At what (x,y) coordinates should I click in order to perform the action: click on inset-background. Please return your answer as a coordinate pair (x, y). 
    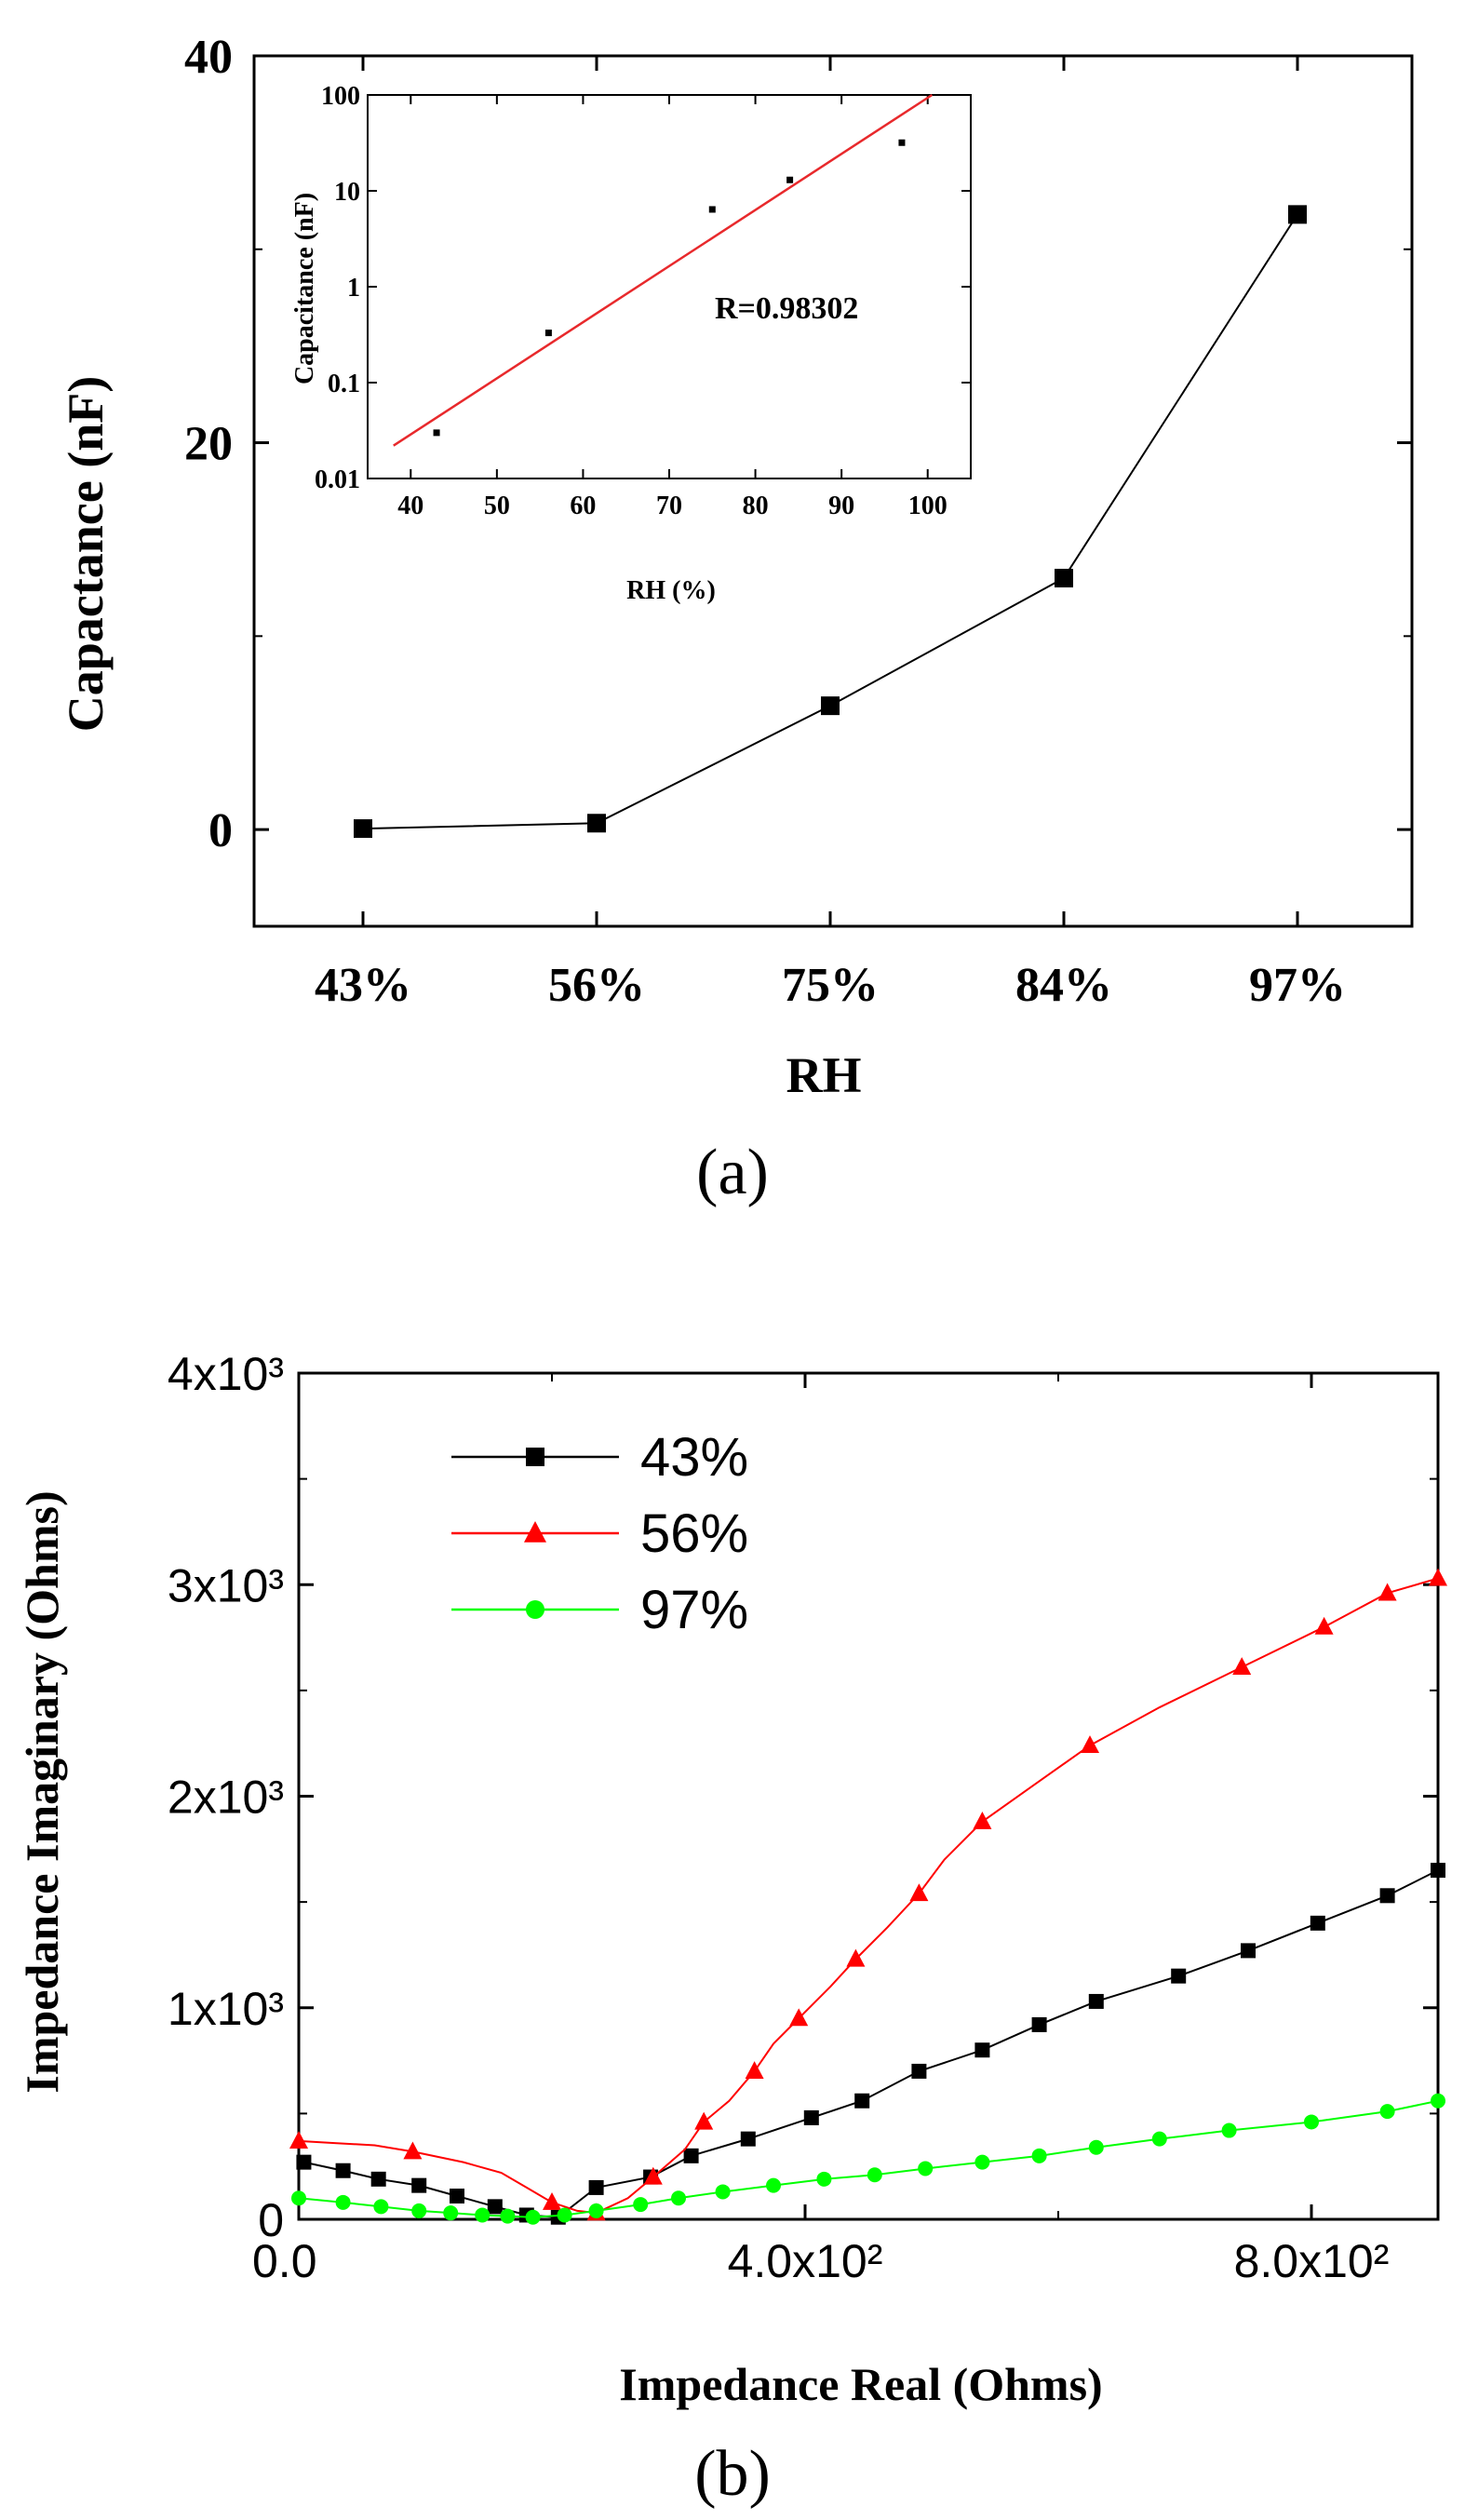
    Looking at the image, I should click on (669, 324).